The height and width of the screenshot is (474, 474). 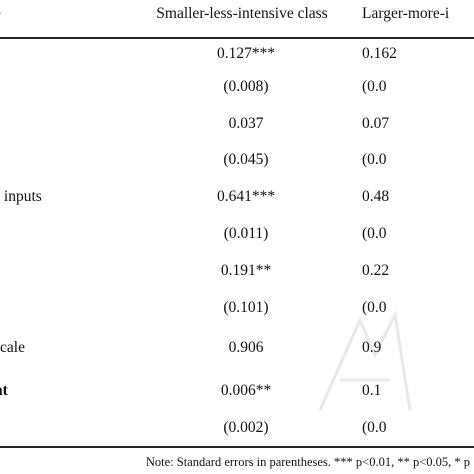 I want to click on row-value-smaller: (0.002), so click(x=246, y=427).